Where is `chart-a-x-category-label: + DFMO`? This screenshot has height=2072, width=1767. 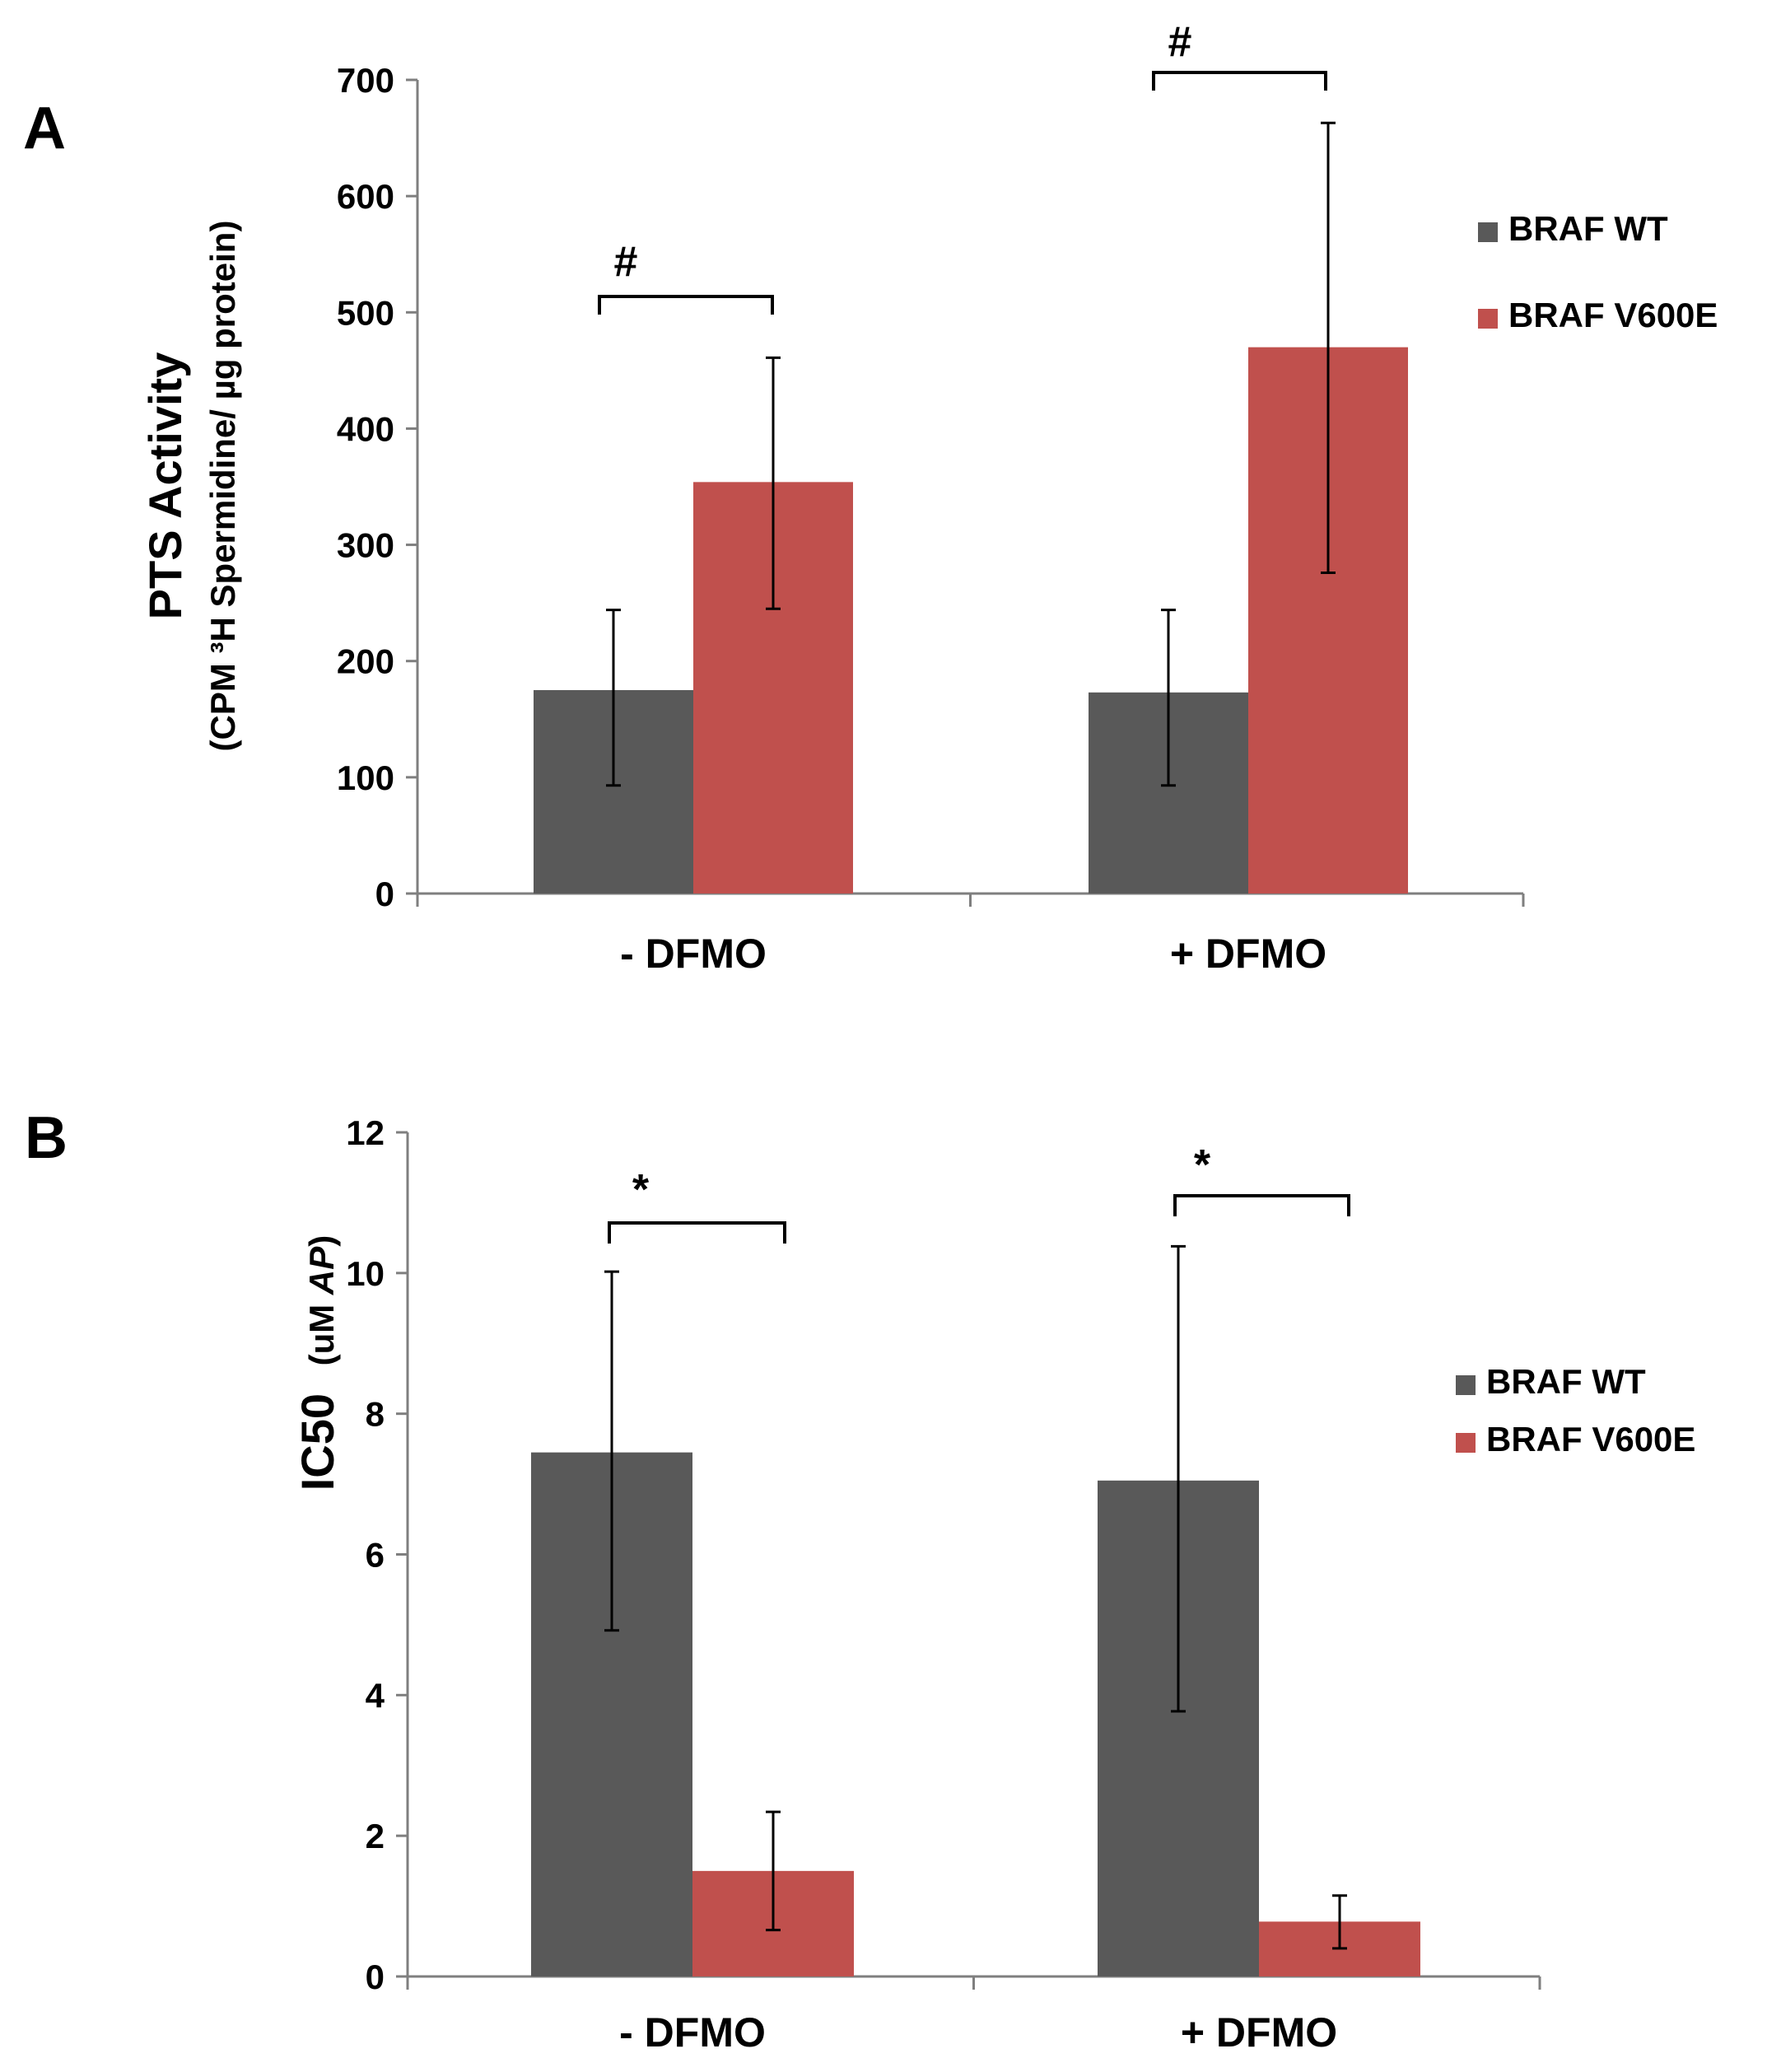
chart-a-x-category-label: + DFMO is located at coordinates (1248, 954).